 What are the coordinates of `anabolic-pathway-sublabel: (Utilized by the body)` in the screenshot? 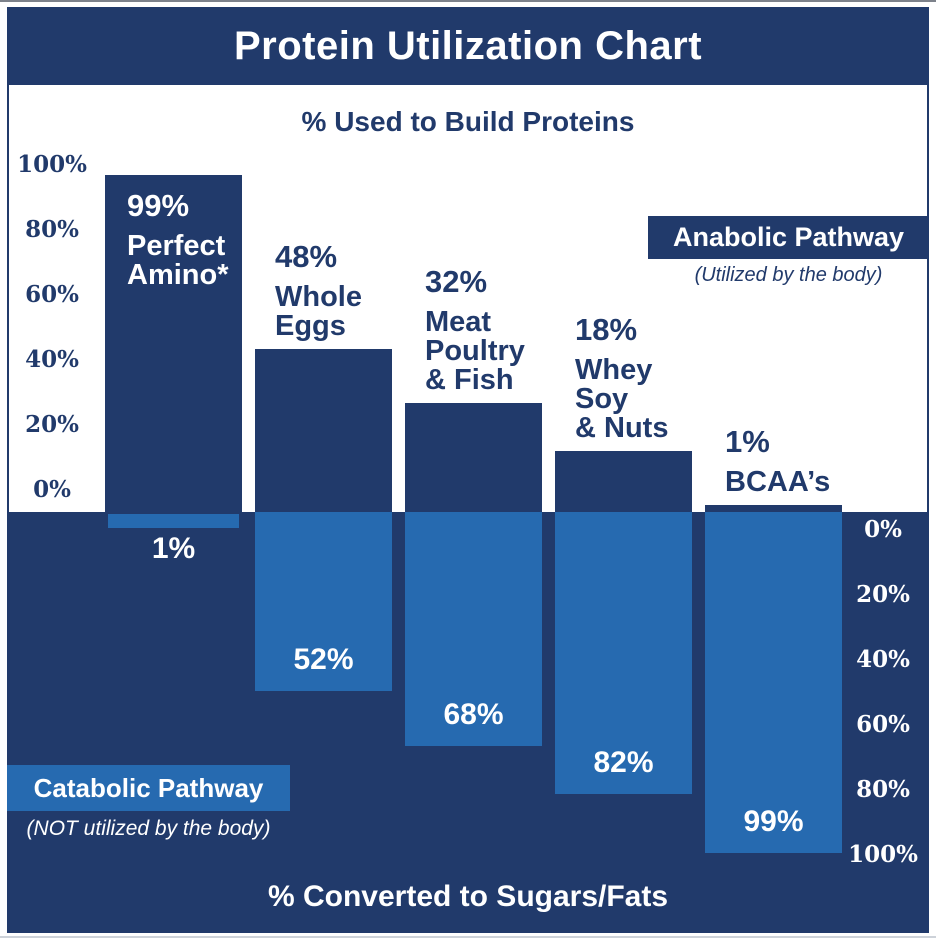 It's located at (788, 275).